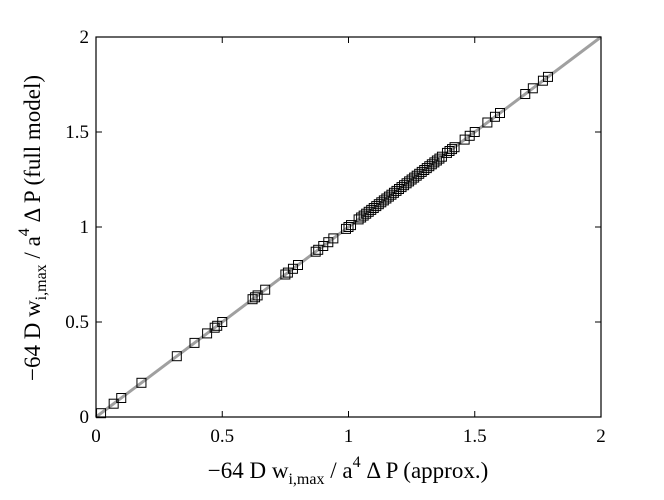  Describe the element at coordinates (77, 322) in the screenshot. I see `y-tick-label: 0.5` at that location.